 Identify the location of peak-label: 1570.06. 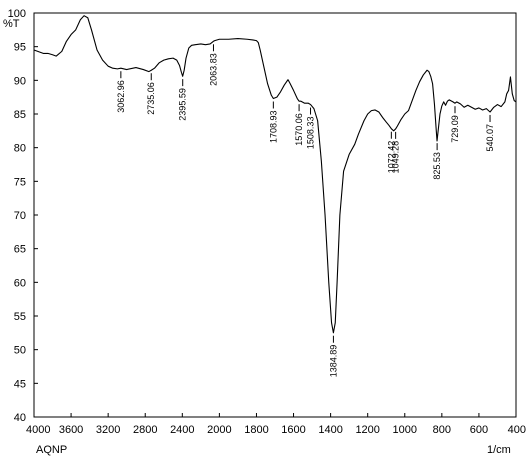
(299, 129).